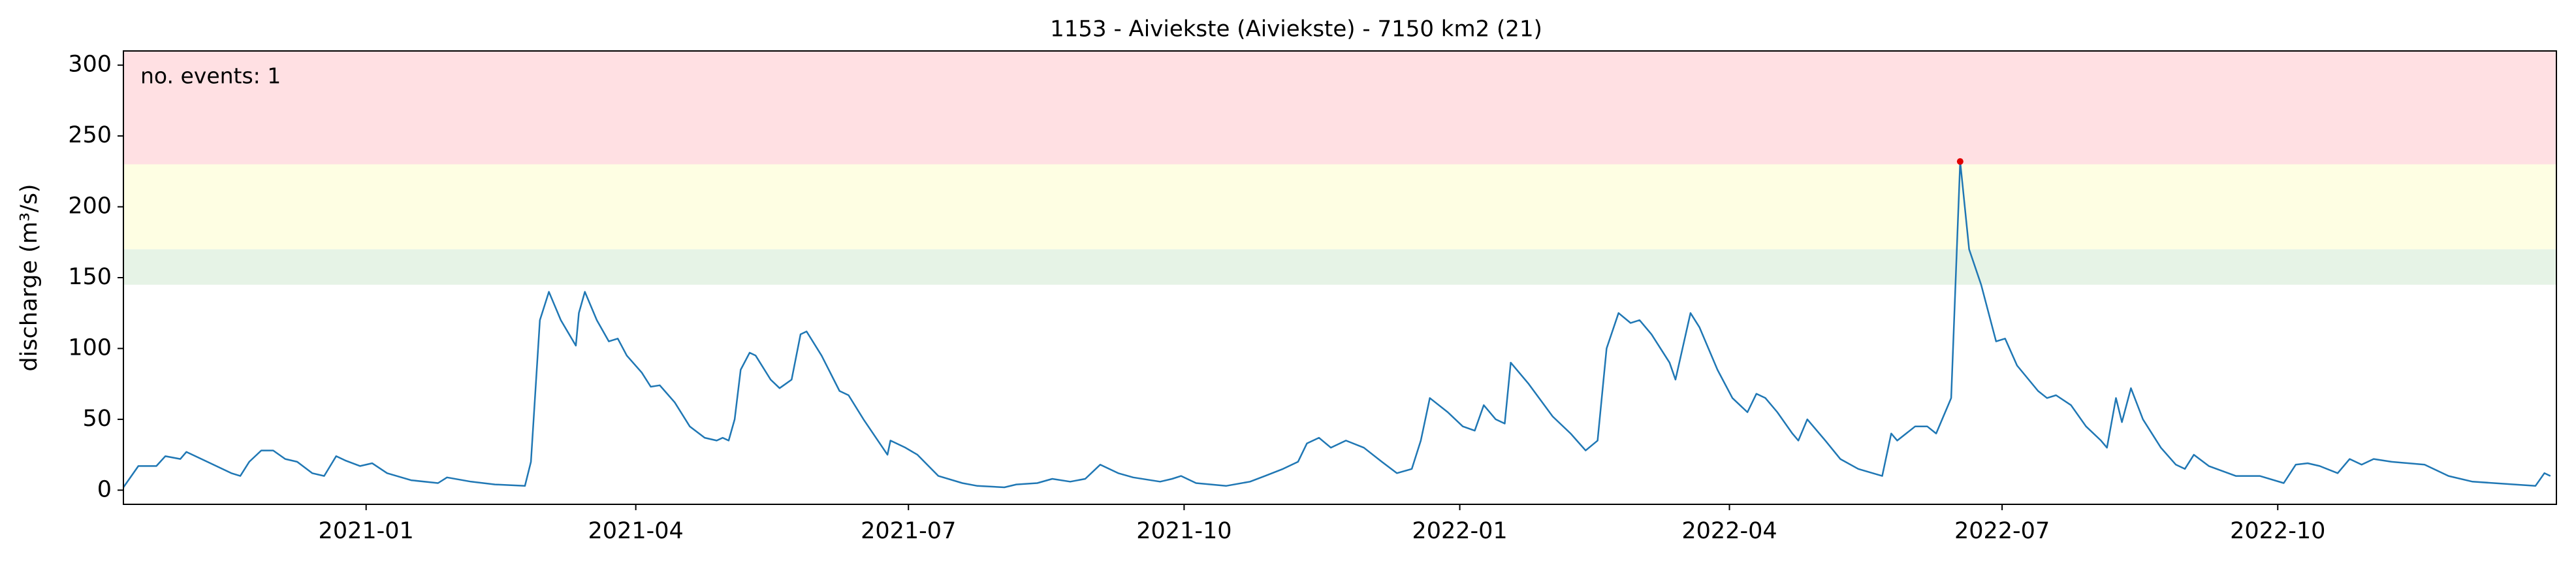  I want to click on y-tick-label: 150, so click(90, 277).